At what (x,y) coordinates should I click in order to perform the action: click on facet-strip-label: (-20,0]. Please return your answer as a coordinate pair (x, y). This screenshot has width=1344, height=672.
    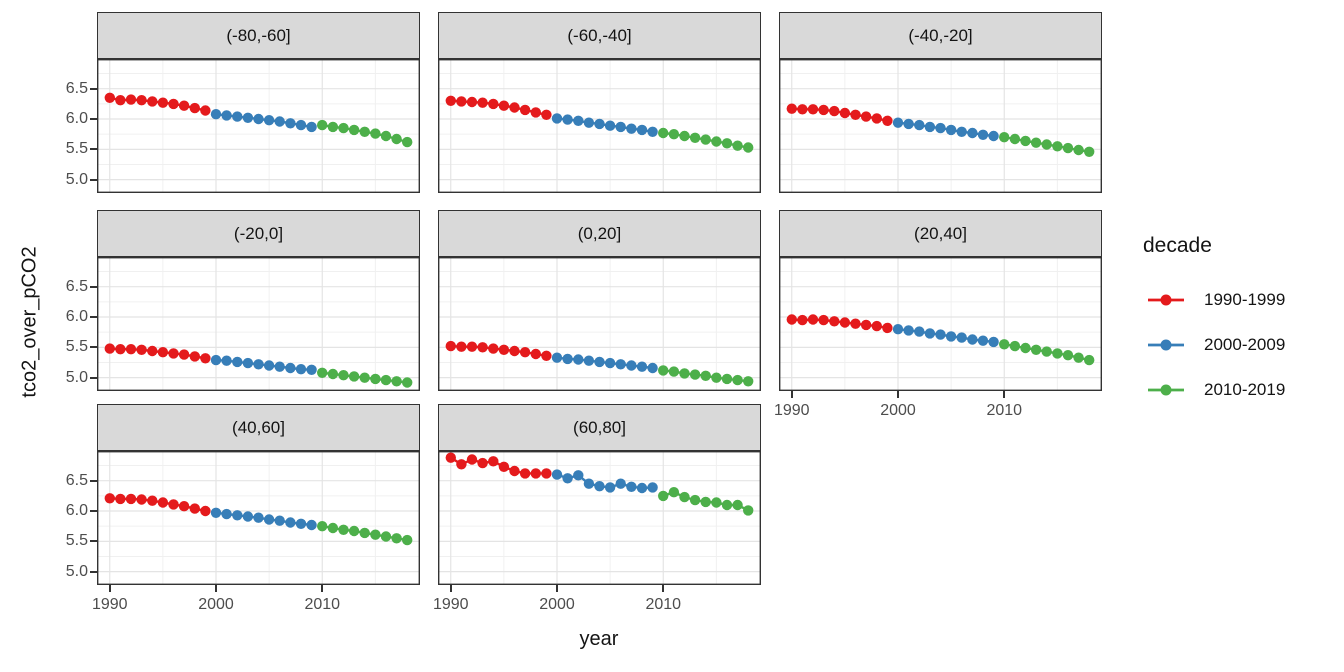
    Looking at the image, I should click on (258, 233).